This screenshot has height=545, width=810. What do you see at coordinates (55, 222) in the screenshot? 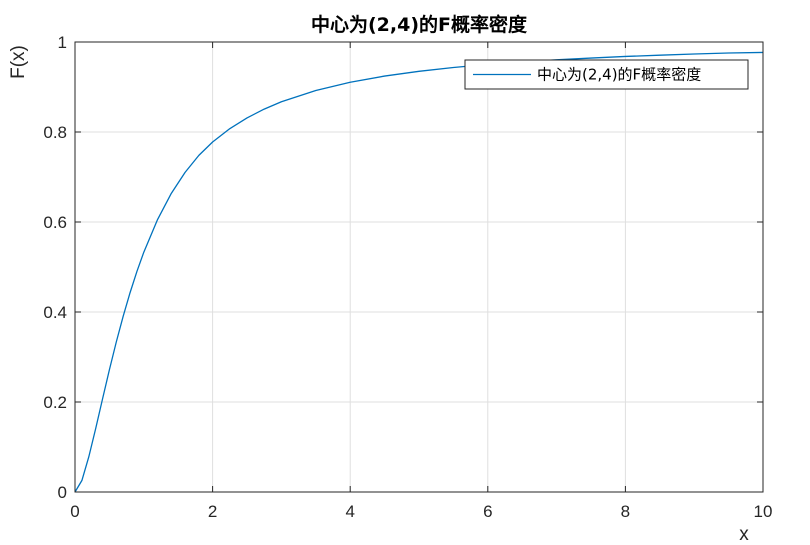
I see `y-tick-label: 0.6` at bounding box center [55, 222].